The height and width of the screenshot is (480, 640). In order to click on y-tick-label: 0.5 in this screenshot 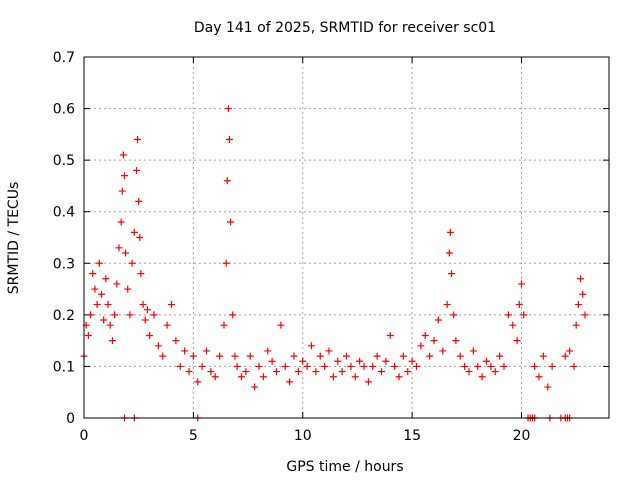, I will do `click(64, 161)`.